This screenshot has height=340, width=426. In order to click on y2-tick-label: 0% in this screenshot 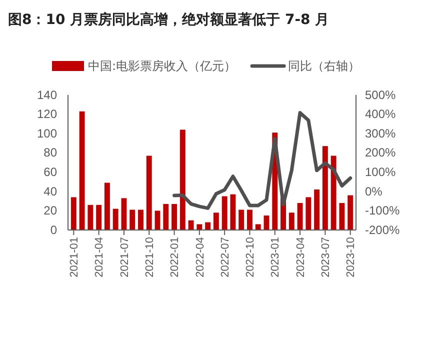, I will do `click(374, 191)`.